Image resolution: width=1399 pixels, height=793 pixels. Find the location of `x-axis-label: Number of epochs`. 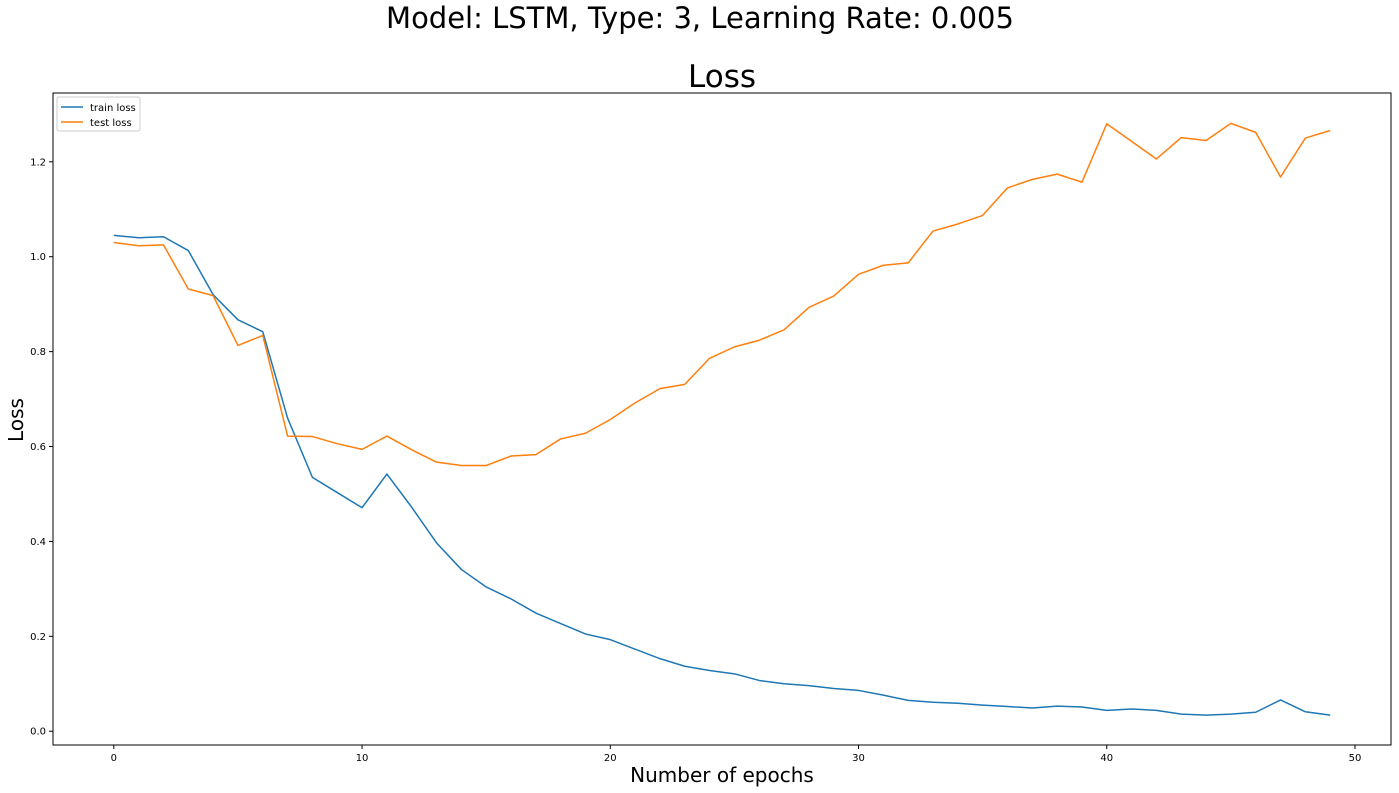

x-axis-label: Number of epochs is located at coordinates (722, 775).